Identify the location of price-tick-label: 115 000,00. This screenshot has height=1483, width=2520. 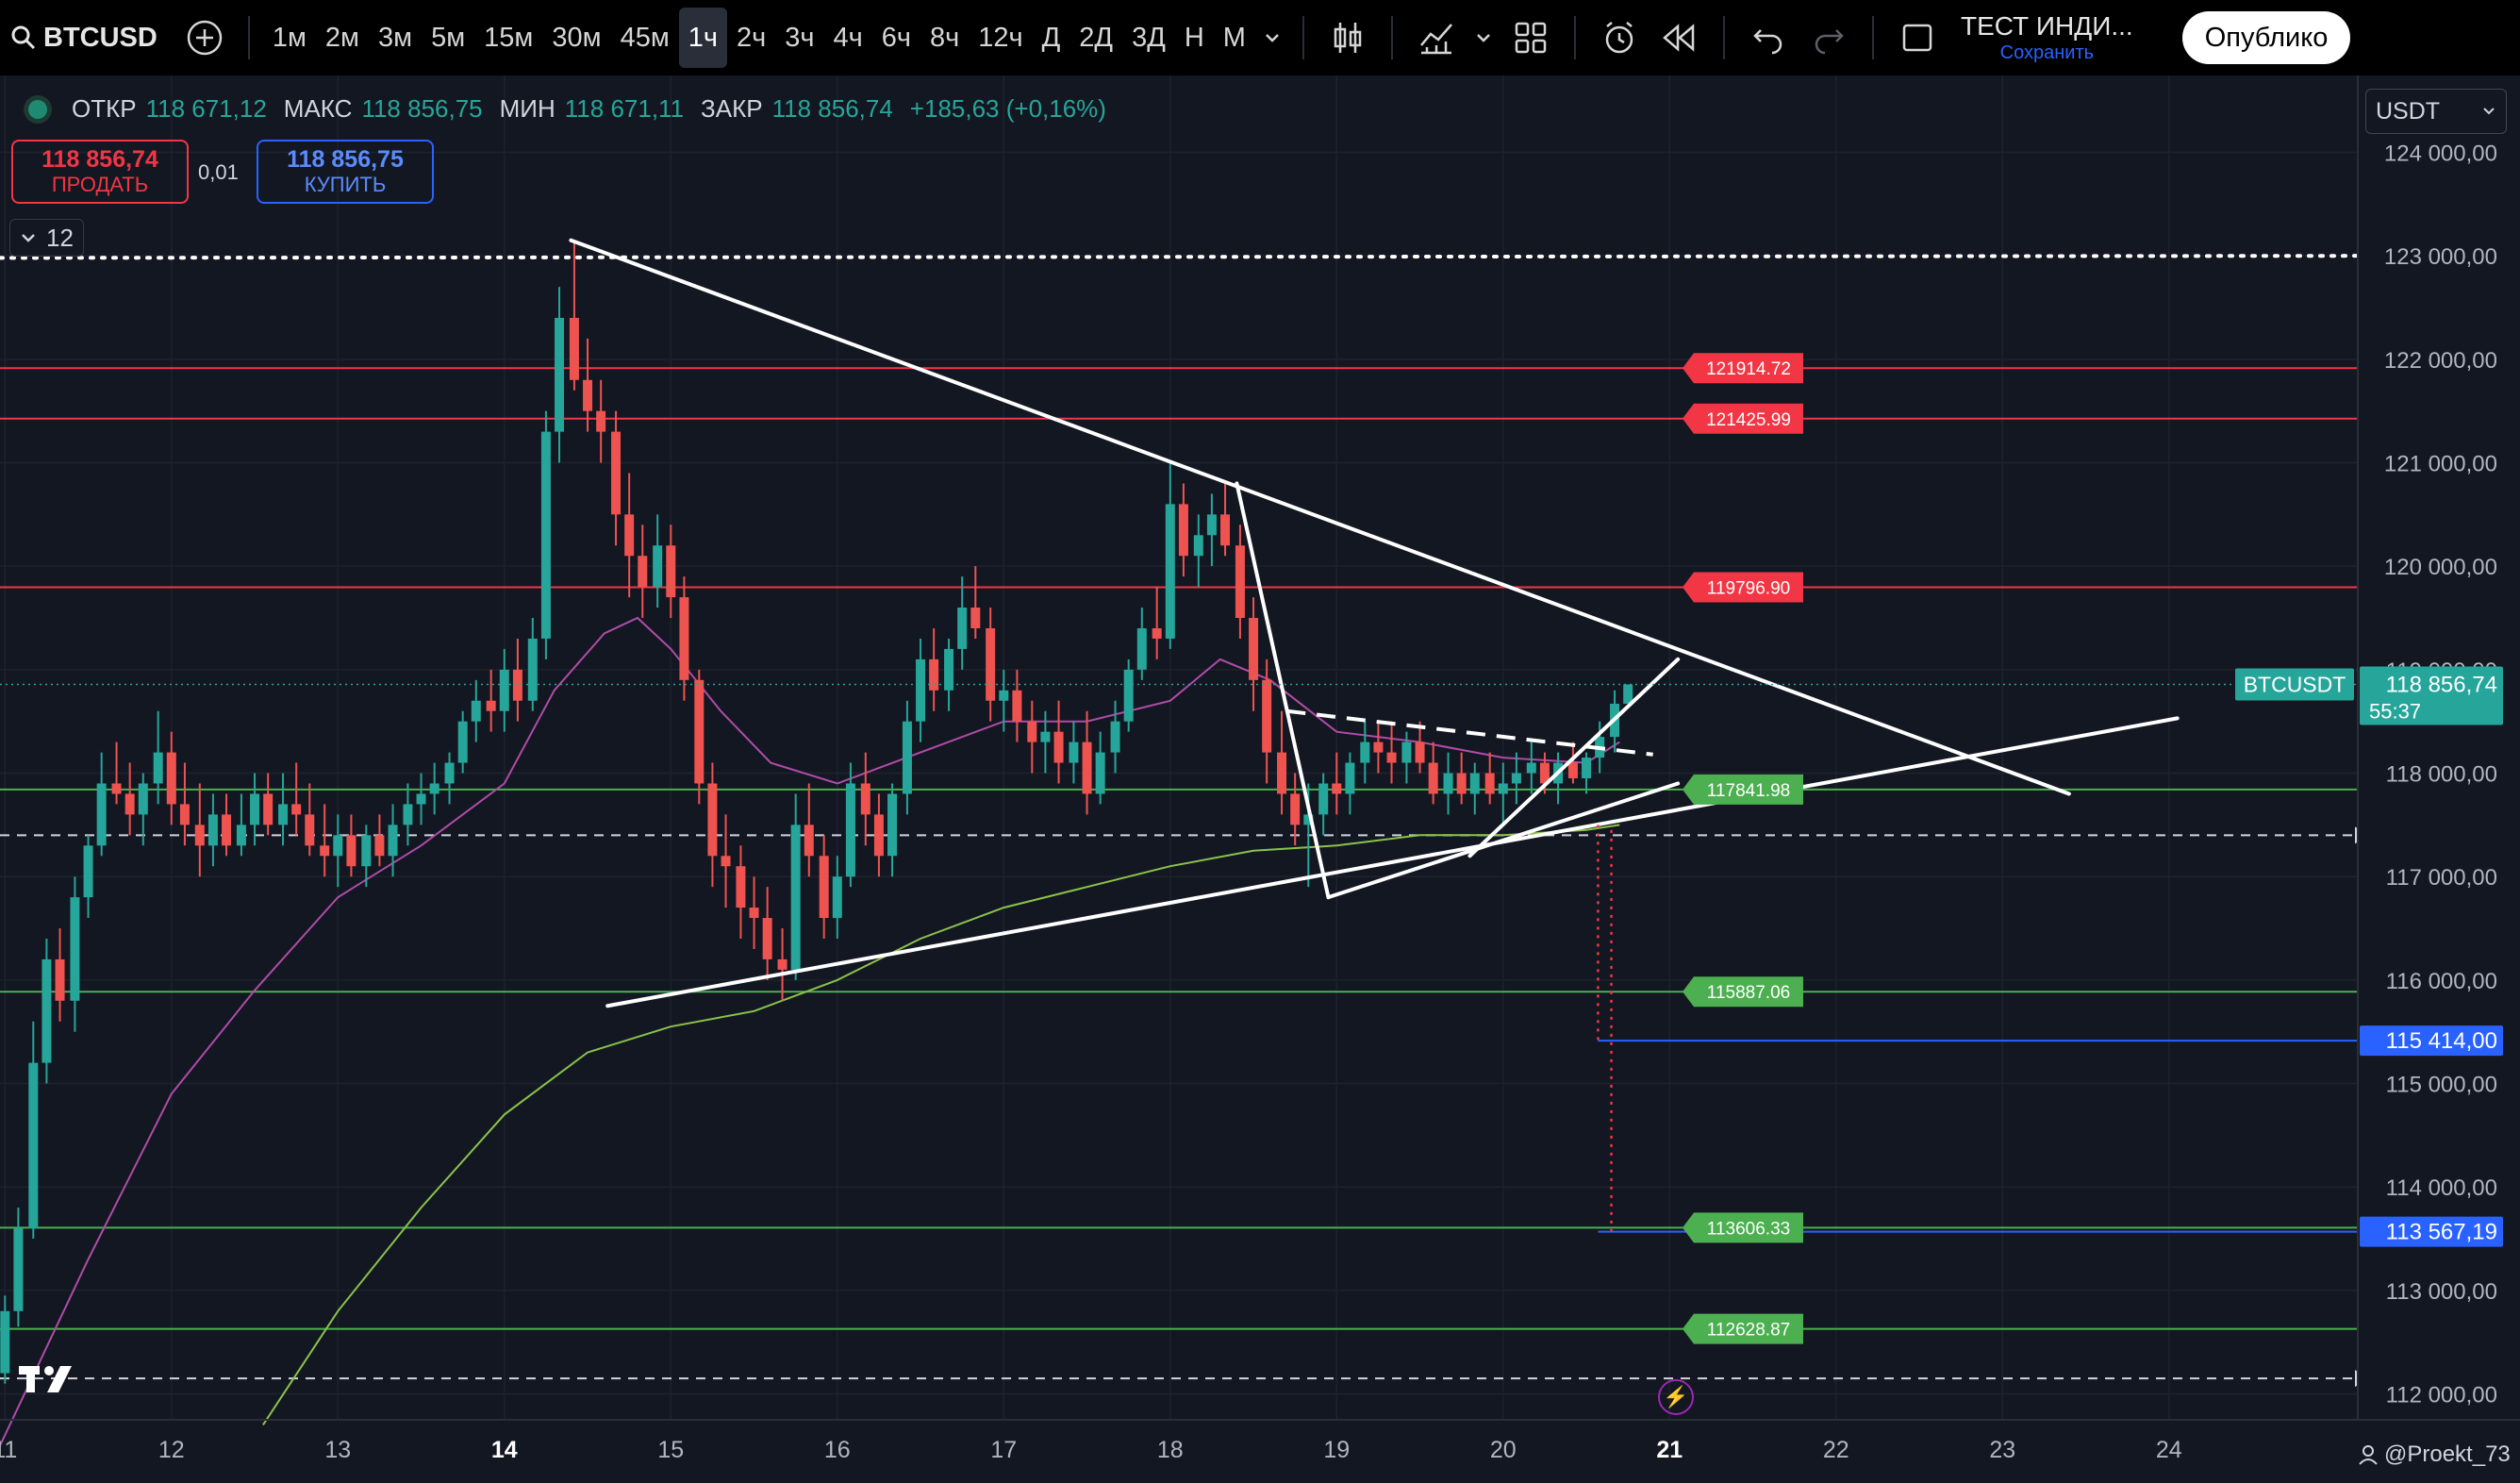
(2442, 1085).